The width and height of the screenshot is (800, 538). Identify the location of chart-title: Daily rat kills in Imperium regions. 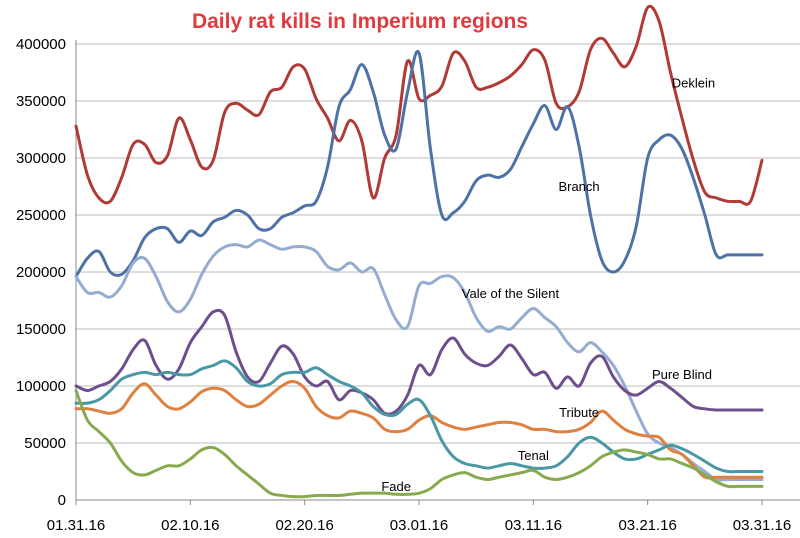
(360, 21).